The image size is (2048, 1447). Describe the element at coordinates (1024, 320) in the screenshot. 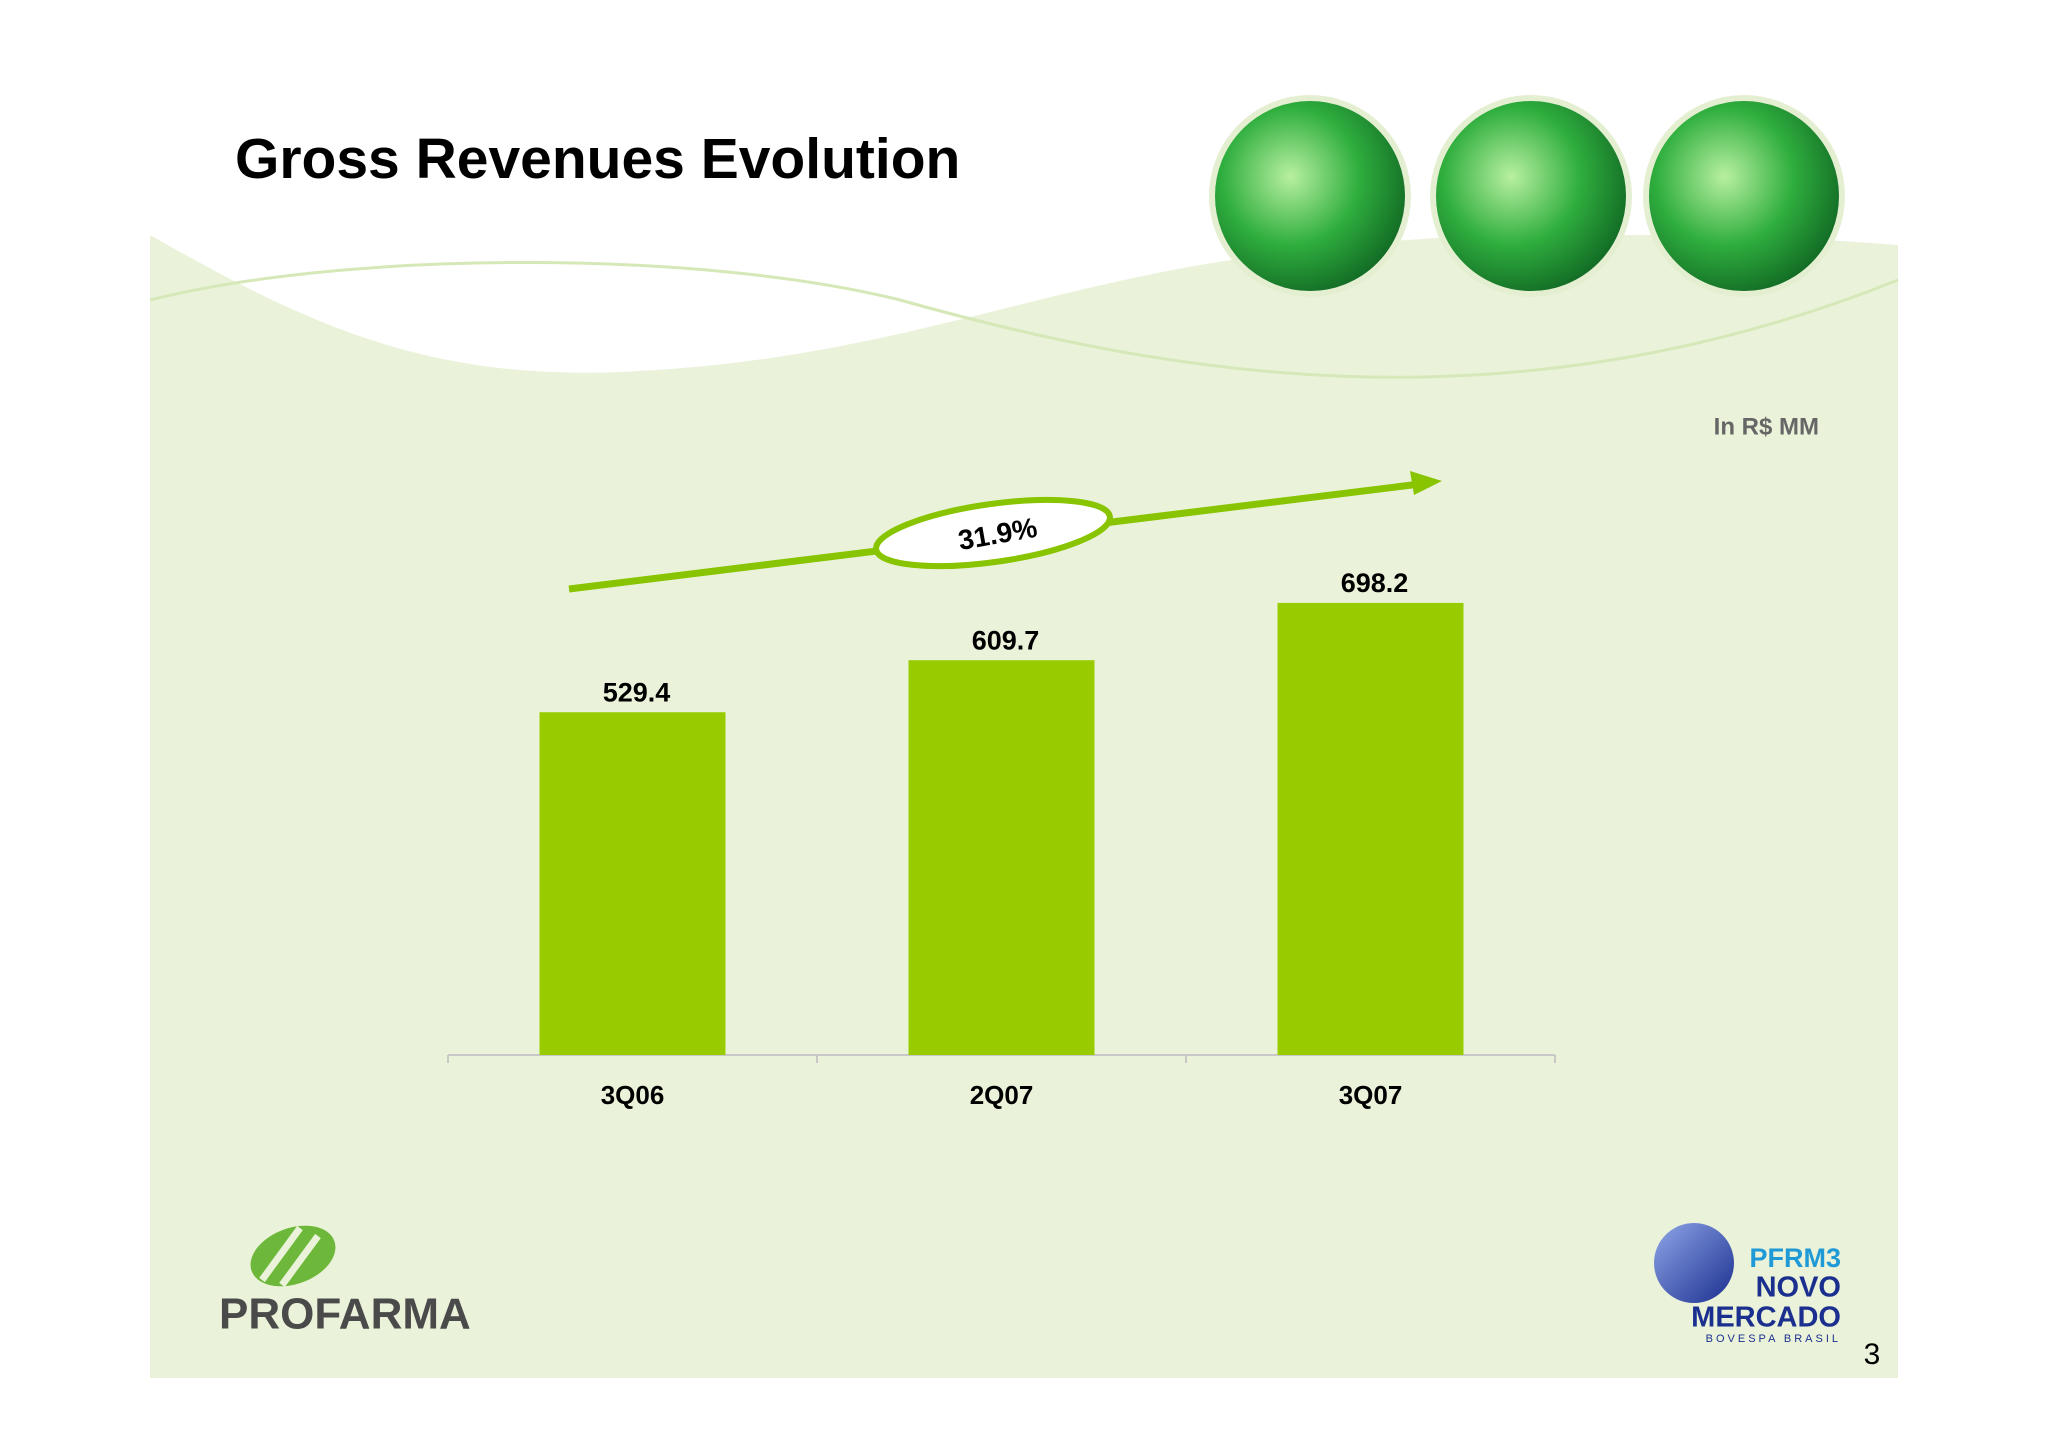

I see `wave-line` at that location.